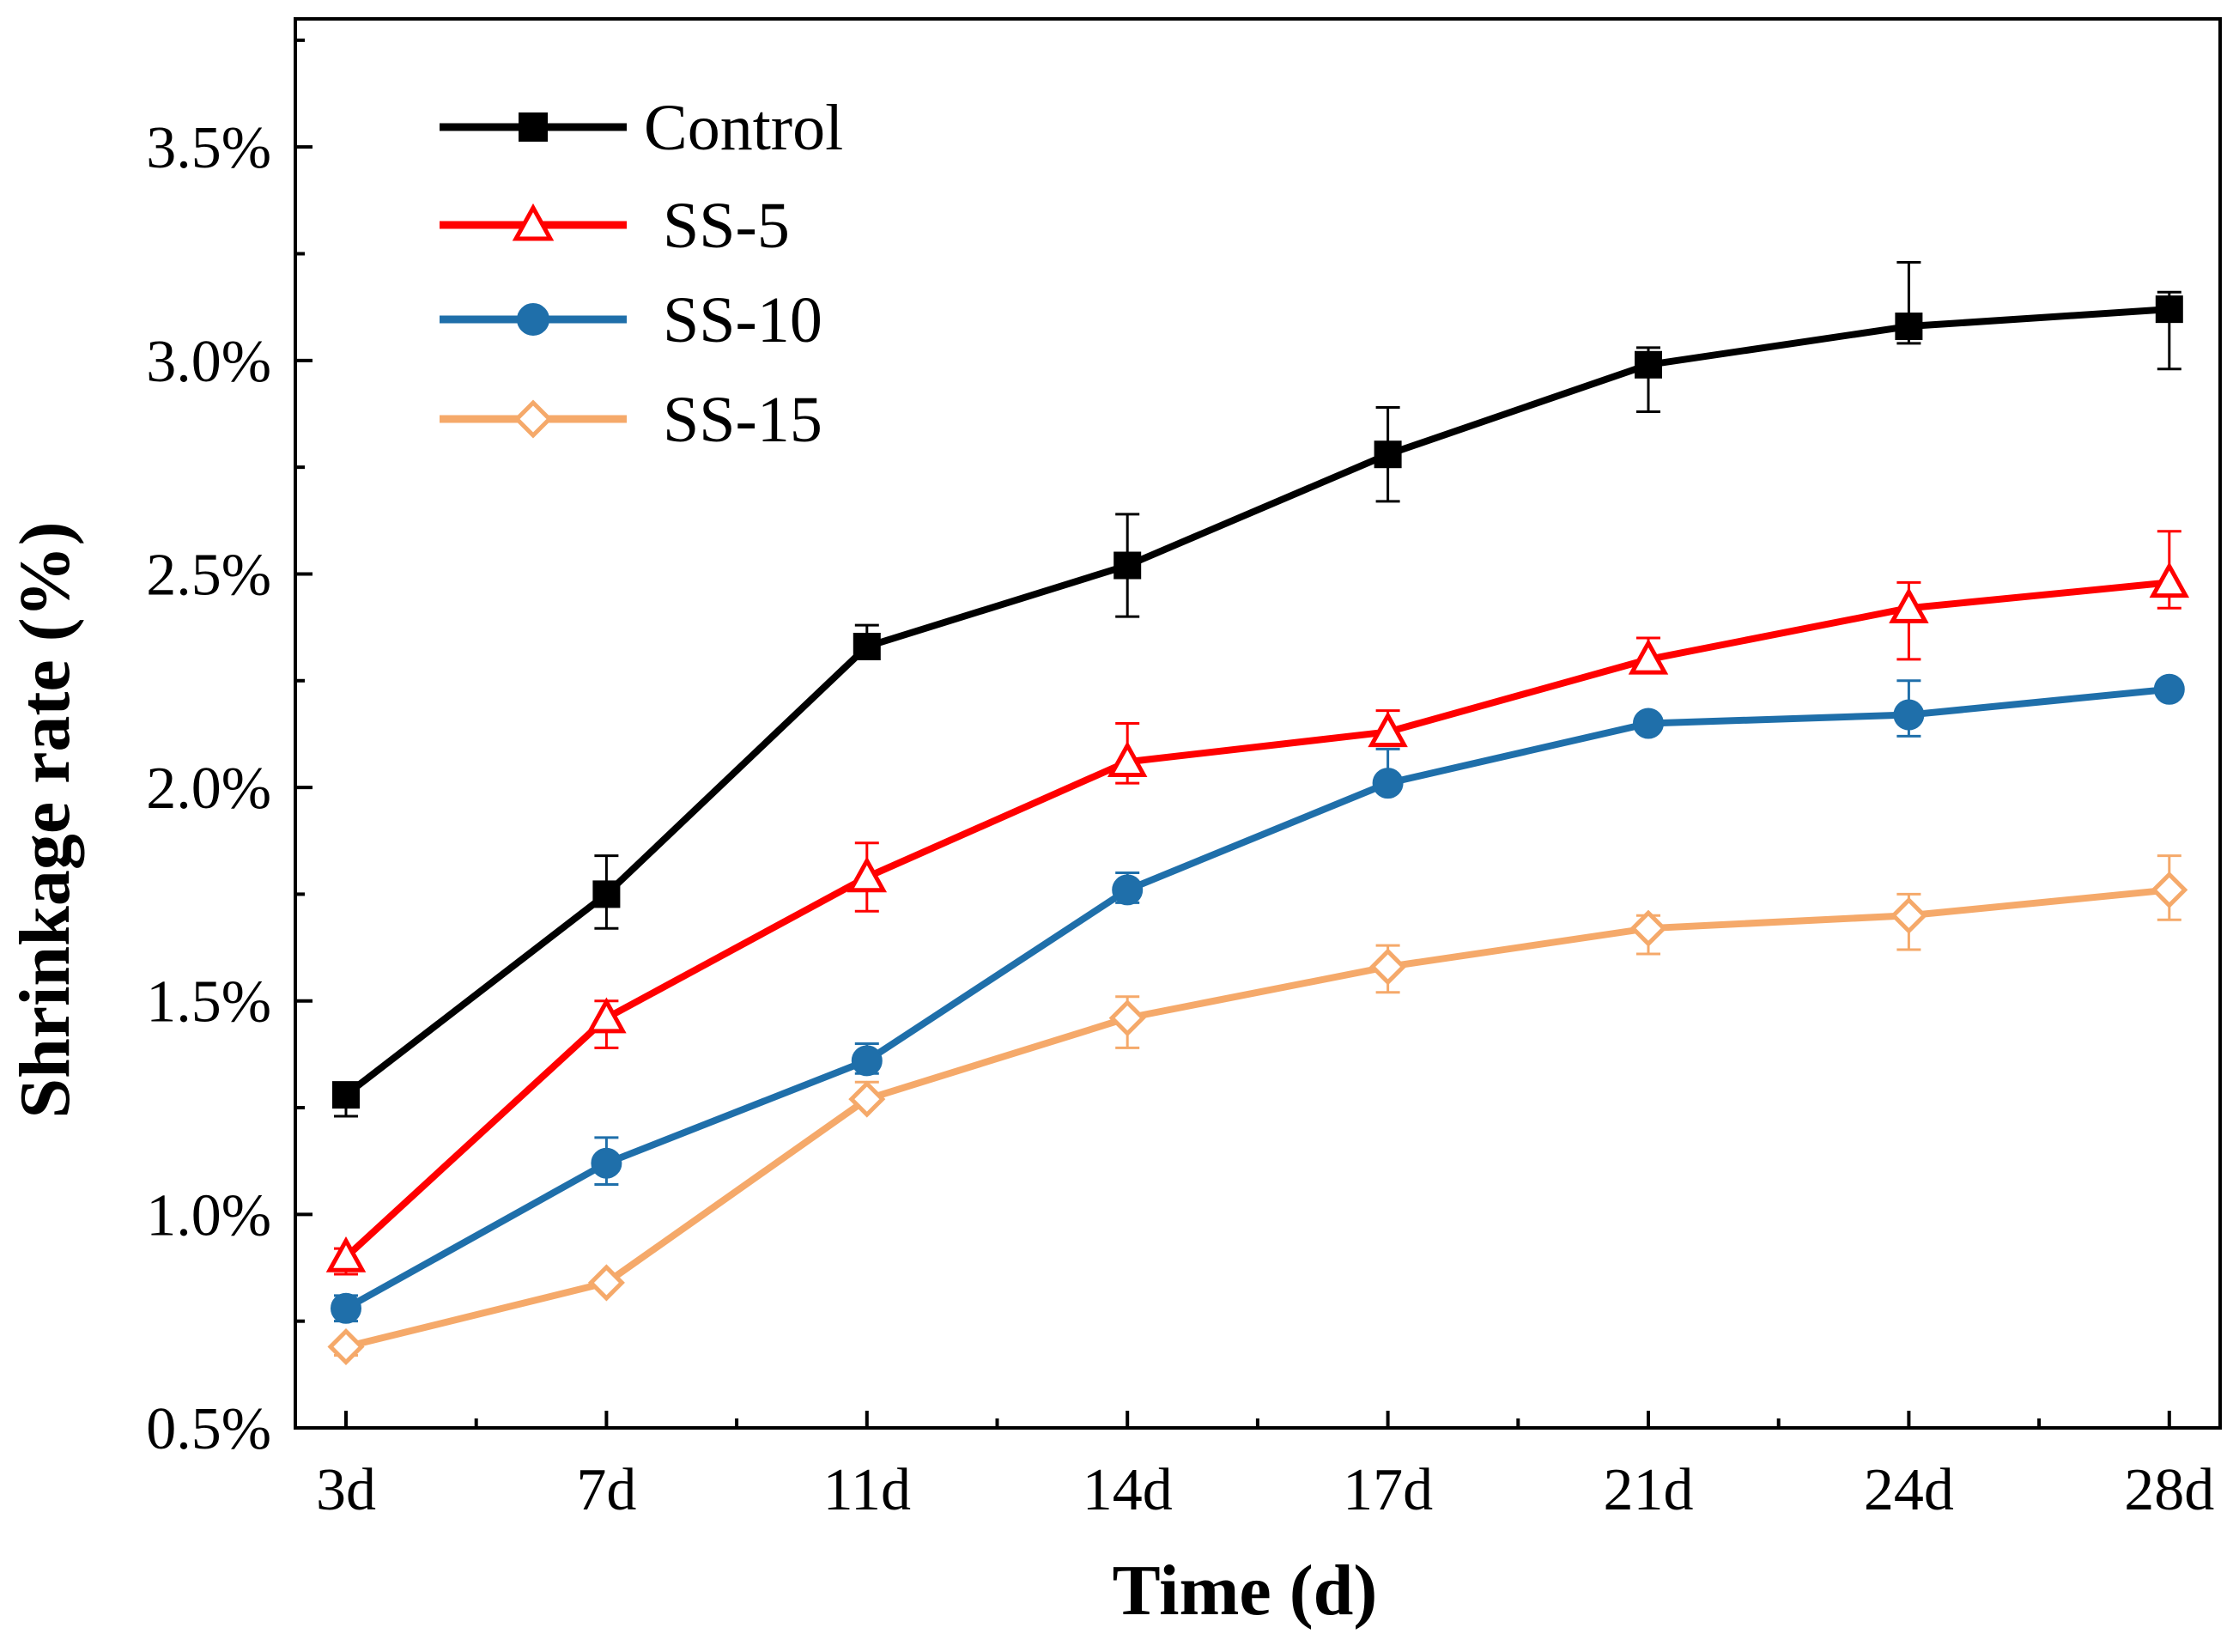 This screenshot has width=2233, height=1652. What do you see at coordinates (641, 128) in the screenshot?
I see `legend-item-control: Control` at bounding box center [641, 128].